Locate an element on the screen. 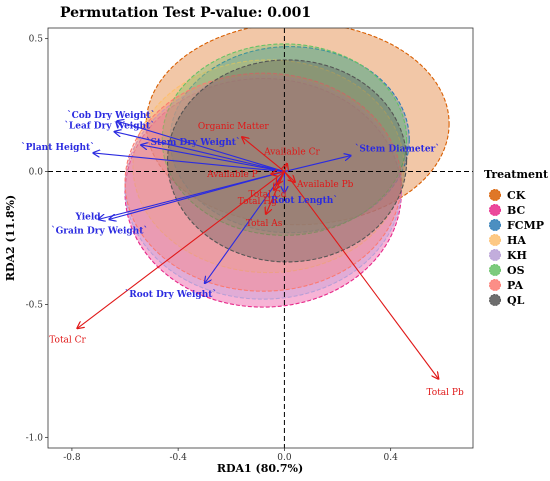  y-tick-label: -0.5 is located at coordinates (35, 305).